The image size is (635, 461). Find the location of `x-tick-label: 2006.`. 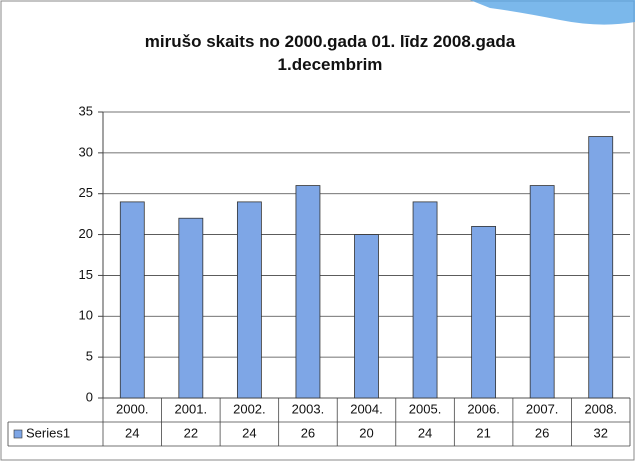

x-tick-label: 2006. is located at coordinates (483, 408).